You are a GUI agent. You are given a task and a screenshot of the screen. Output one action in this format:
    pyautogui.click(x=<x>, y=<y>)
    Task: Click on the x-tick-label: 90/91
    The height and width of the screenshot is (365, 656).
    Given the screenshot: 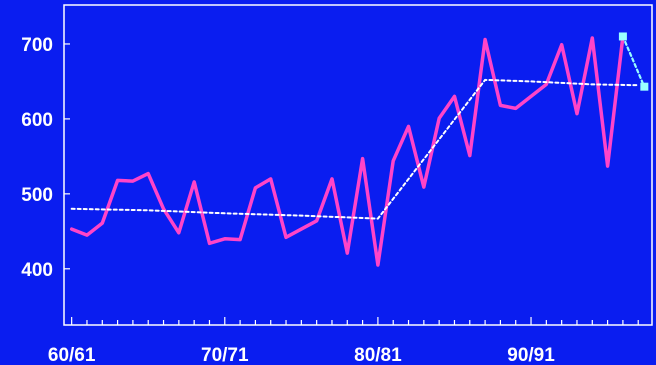 What is the action you would take?
    pyautogui.click(x=531, y=355)
    